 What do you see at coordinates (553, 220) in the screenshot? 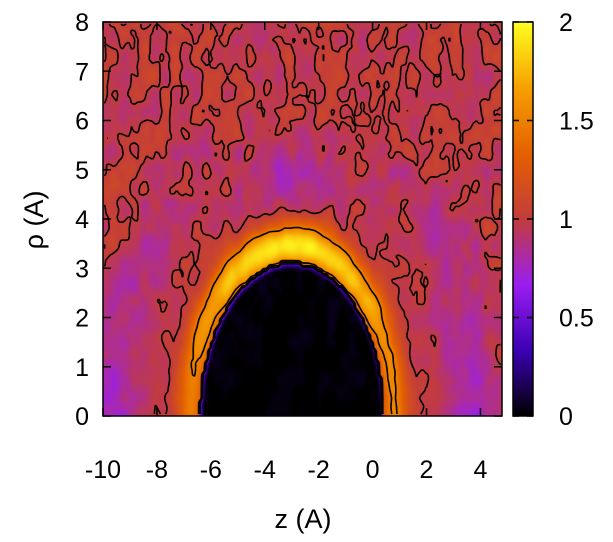
I see `colorbar-axis: 0 0.5 1 1.5 2` at bounding box center [553, 220].